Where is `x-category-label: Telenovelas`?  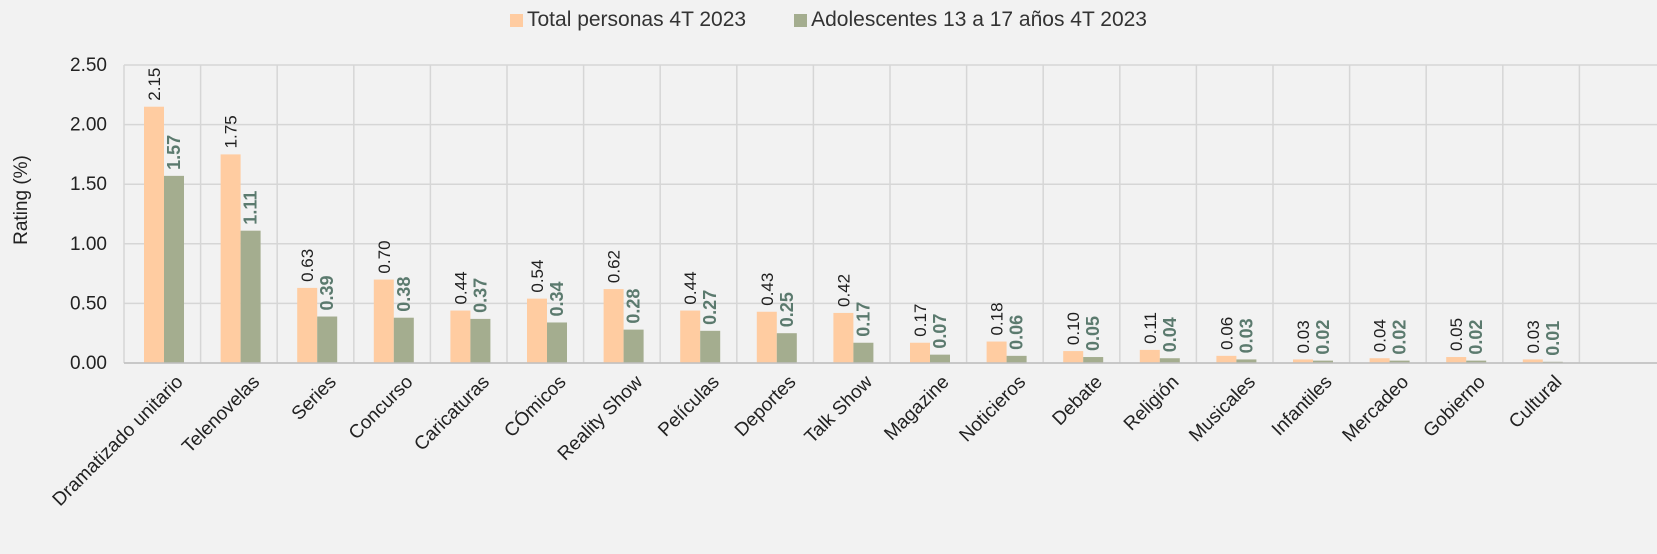
x-category-label: Telenovelas is located at coordinates (221, 415).